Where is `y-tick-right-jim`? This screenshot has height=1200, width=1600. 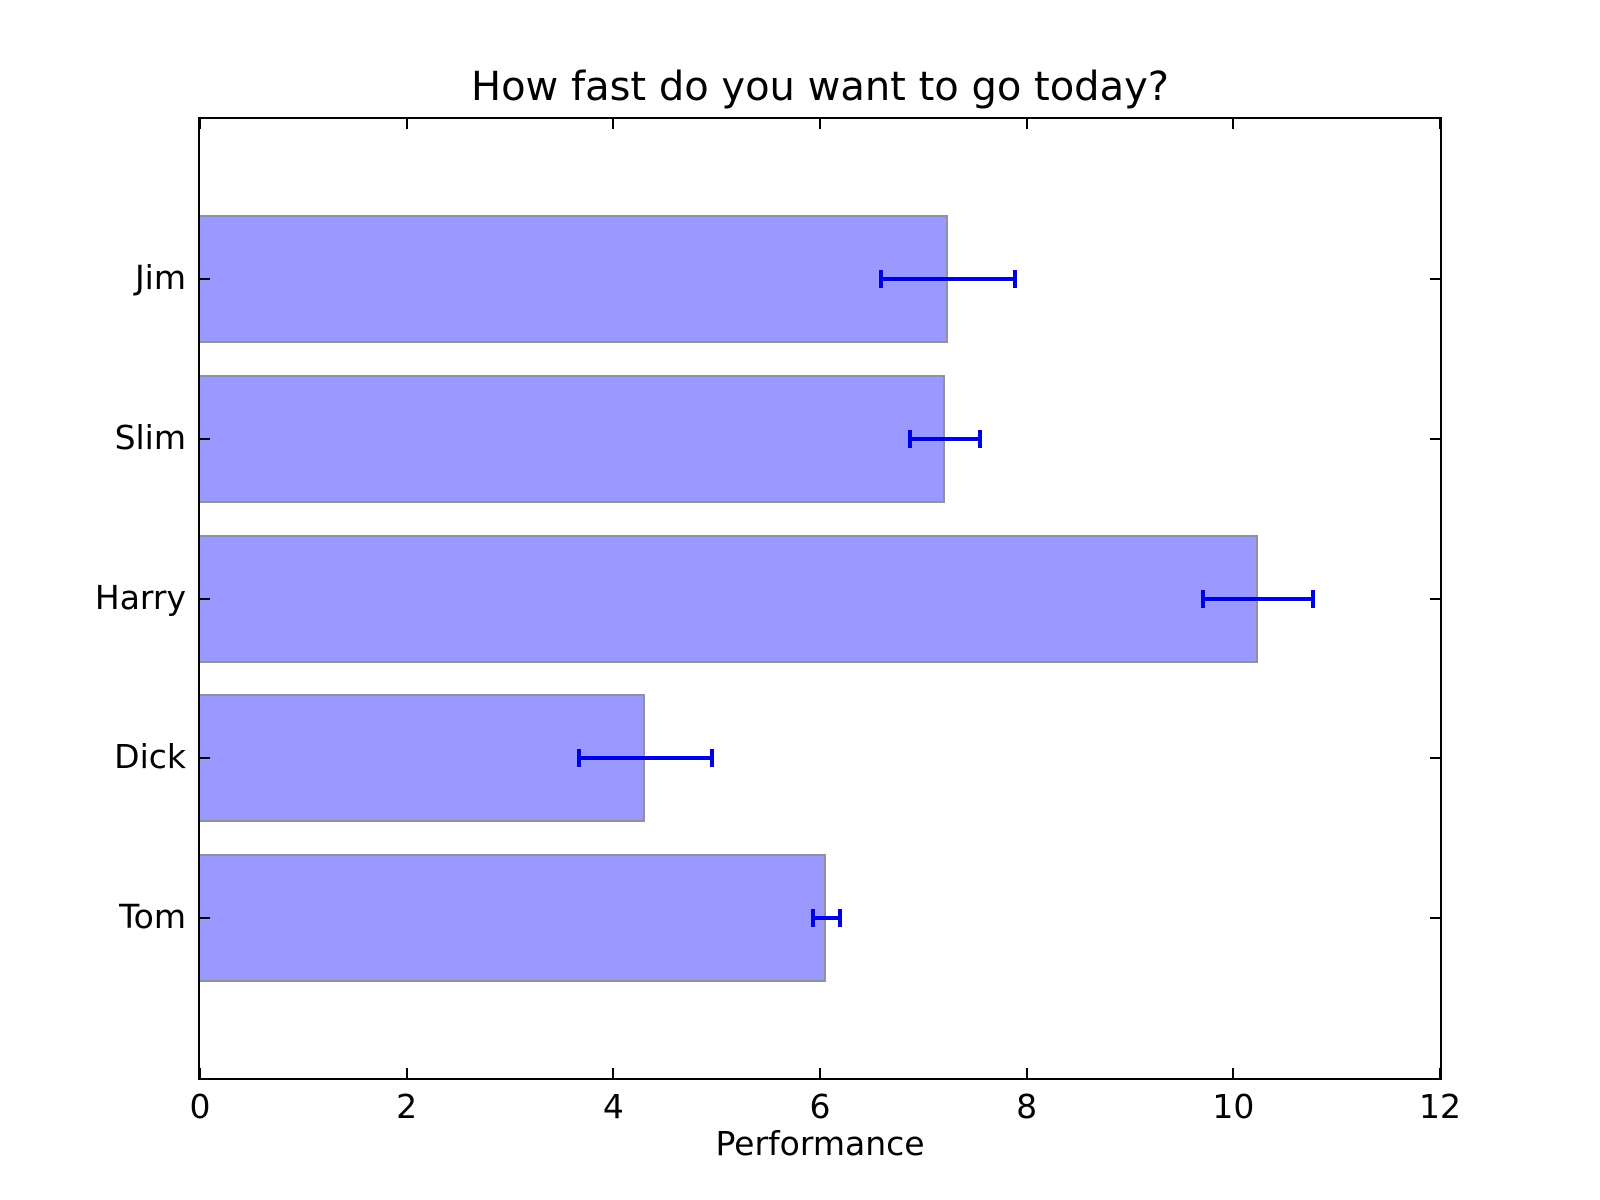 y-tick-right-jim is located at coordinates (1435, 278).